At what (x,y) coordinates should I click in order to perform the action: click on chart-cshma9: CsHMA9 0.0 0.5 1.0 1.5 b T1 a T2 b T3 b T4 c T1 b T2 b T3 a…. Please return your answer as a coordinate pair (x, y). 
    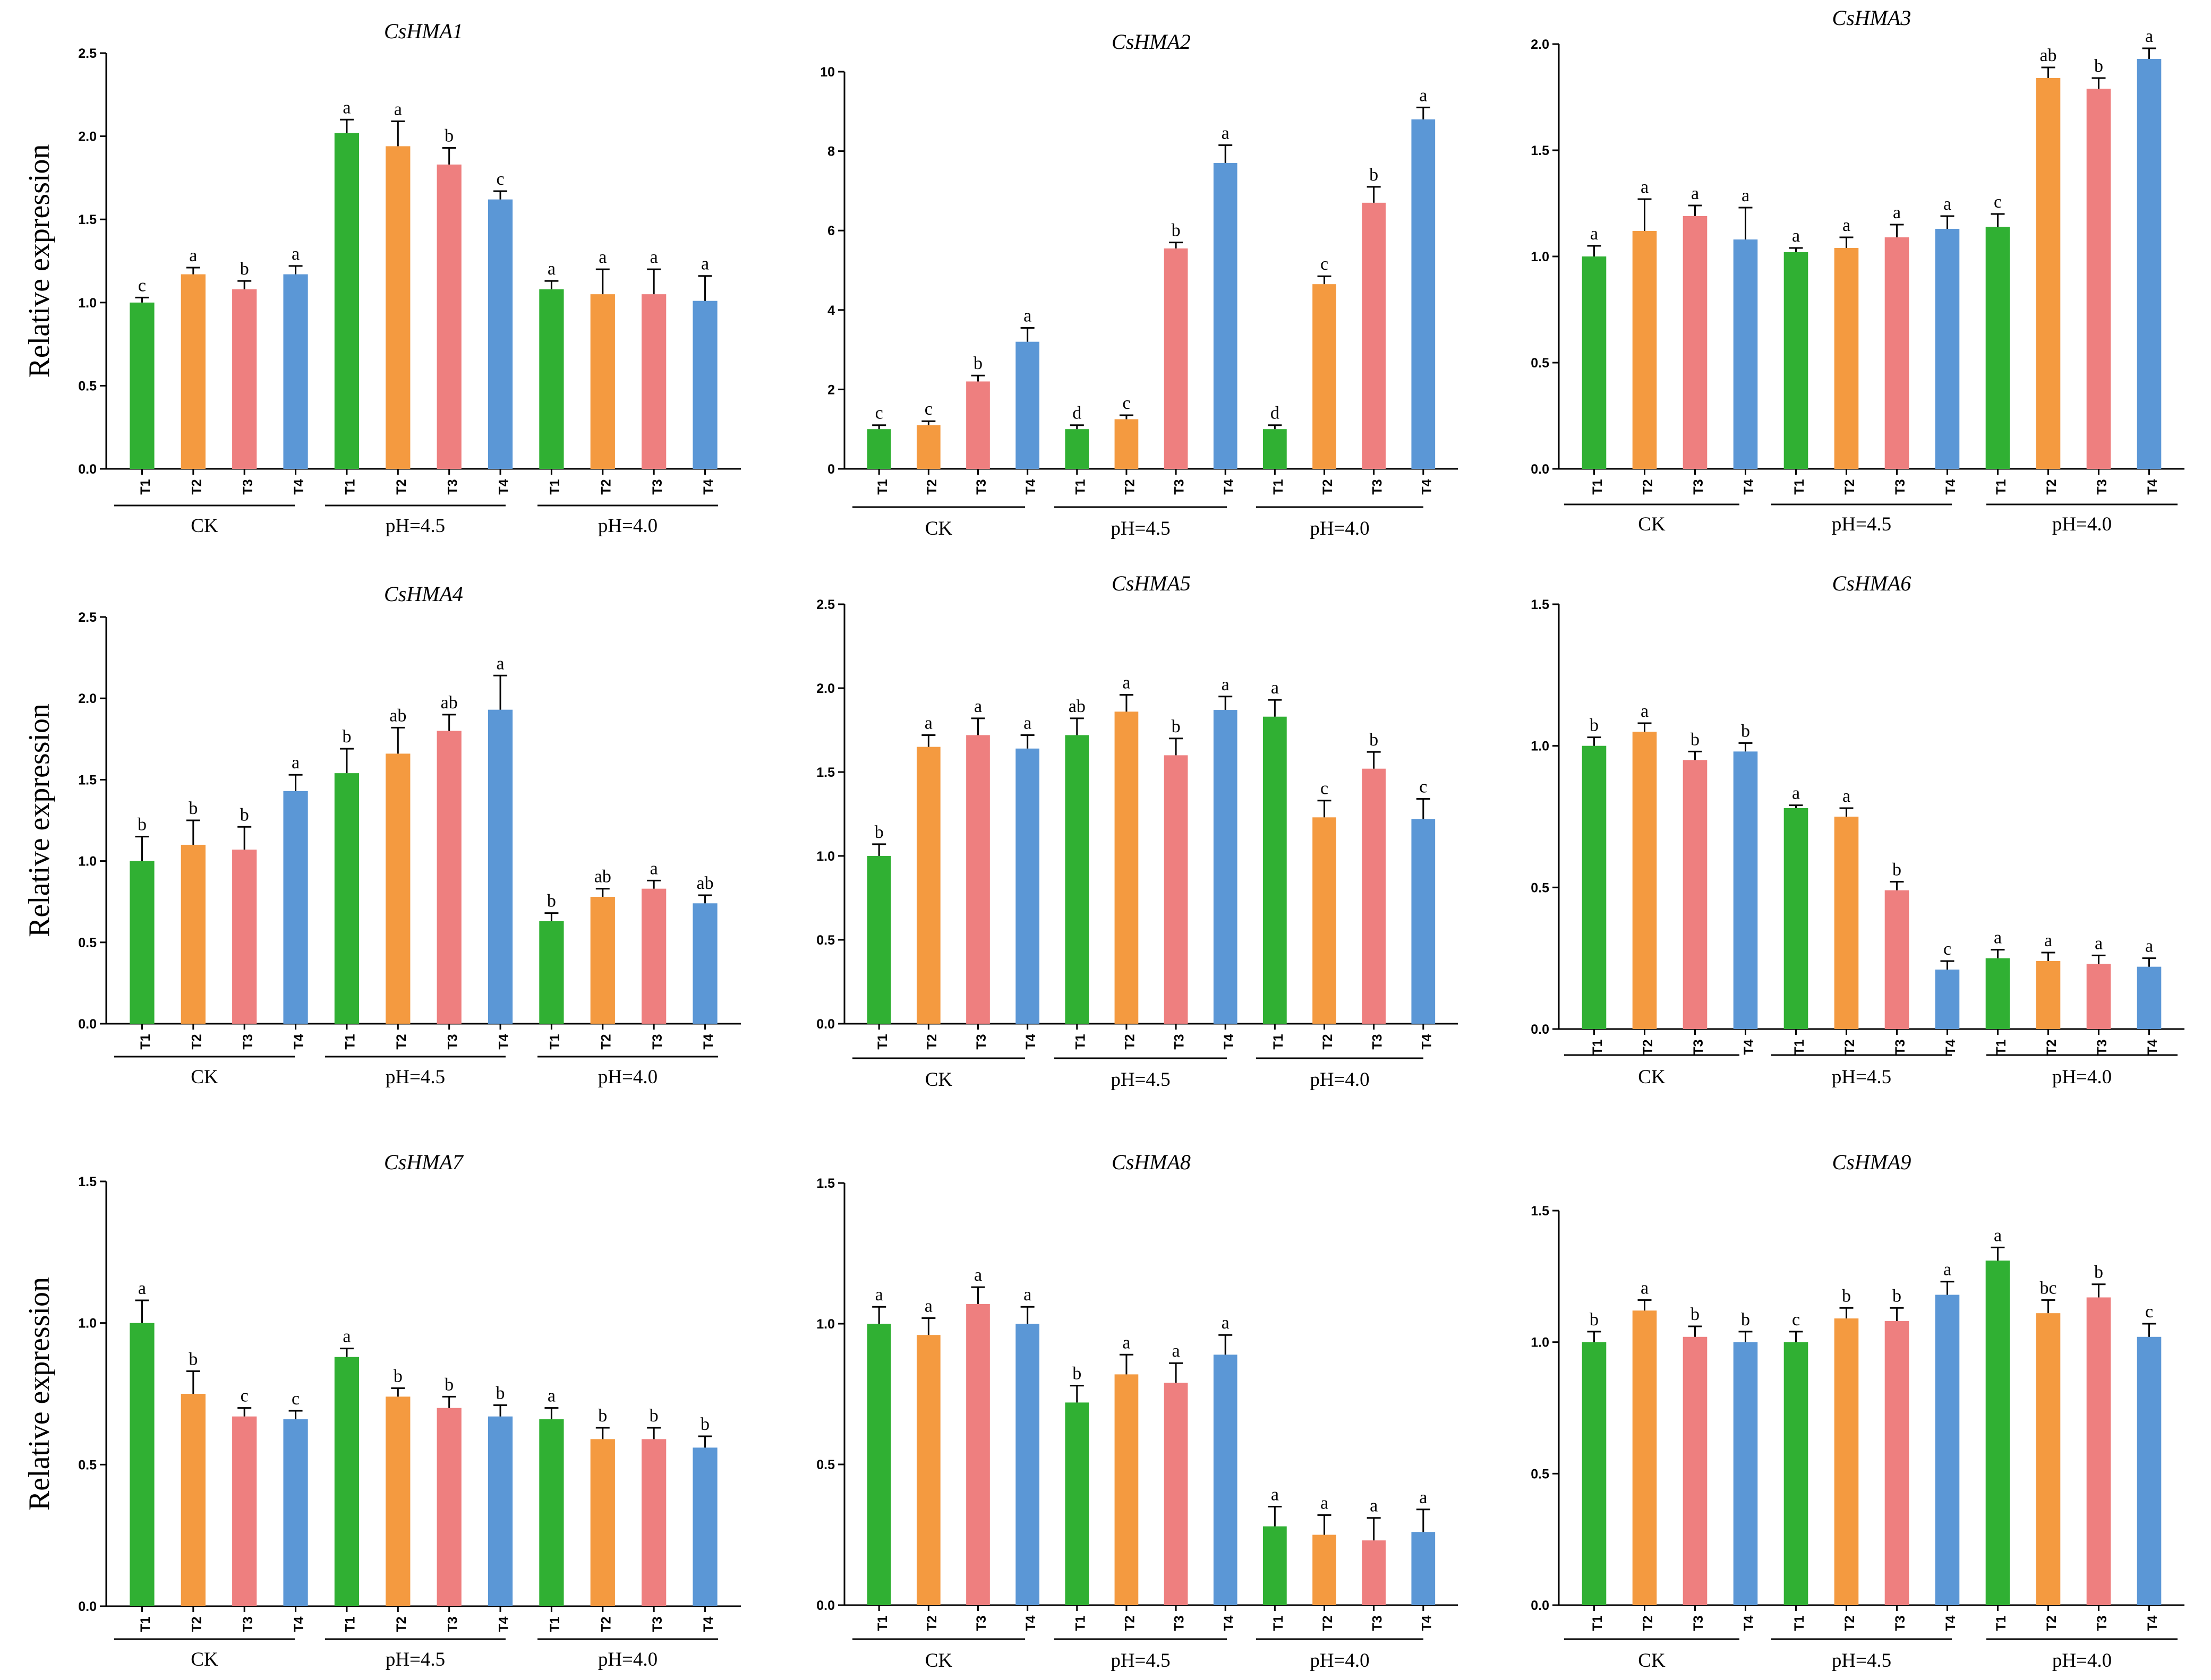
    Looking at the image, I should click on (1857, 1411).